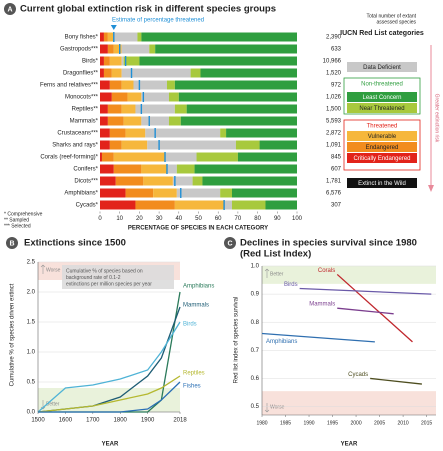 The width and height of the screenshot is (443, 451). What do you see at coordinates (334, 194) in the screenshot?
I see `total-label: 6,576` at bounding box center [334, 194].